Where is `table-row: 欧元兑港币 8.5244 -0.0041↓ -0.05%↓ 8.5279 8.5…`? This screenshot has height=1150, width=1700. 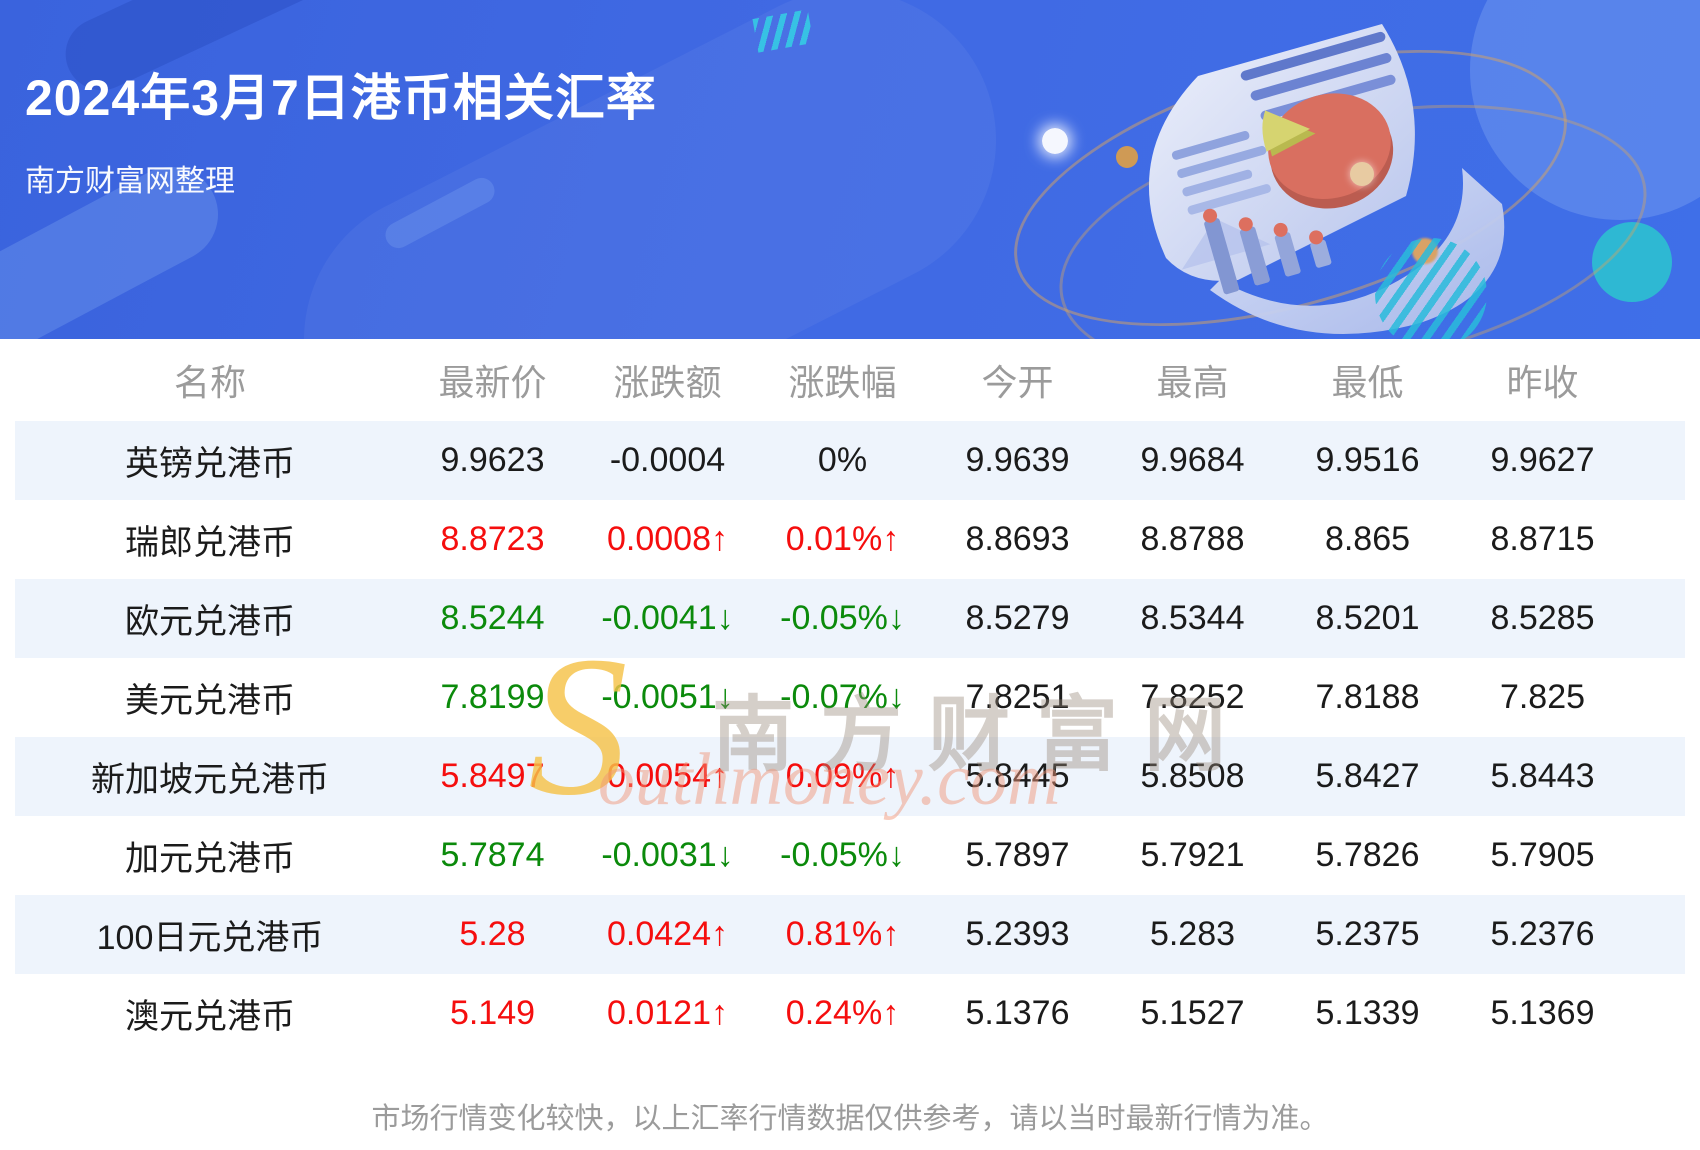
table-row: 欧元兑港币 8.5244 -0.0041↓ -0.05%↓ 8.5279 8.5… is located at coordinates (850, 618).